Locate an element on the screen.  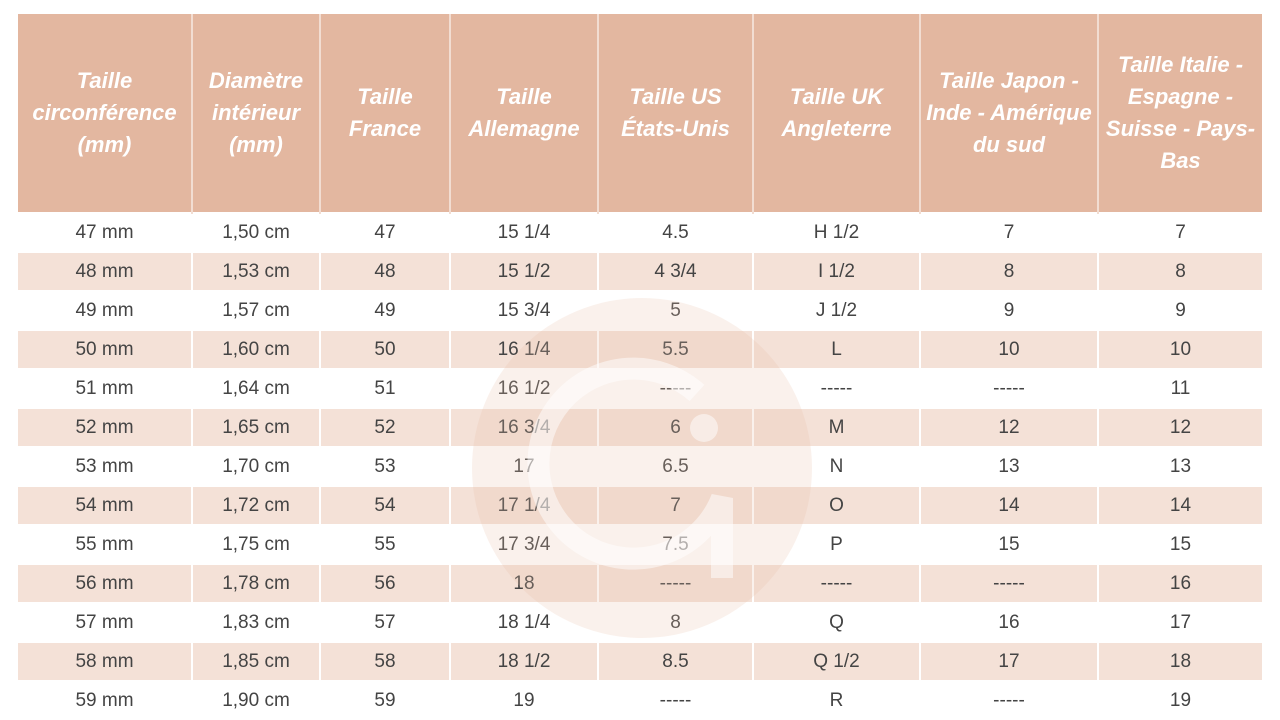
table-cell: 51 mm is located at coordinates (105, 388).